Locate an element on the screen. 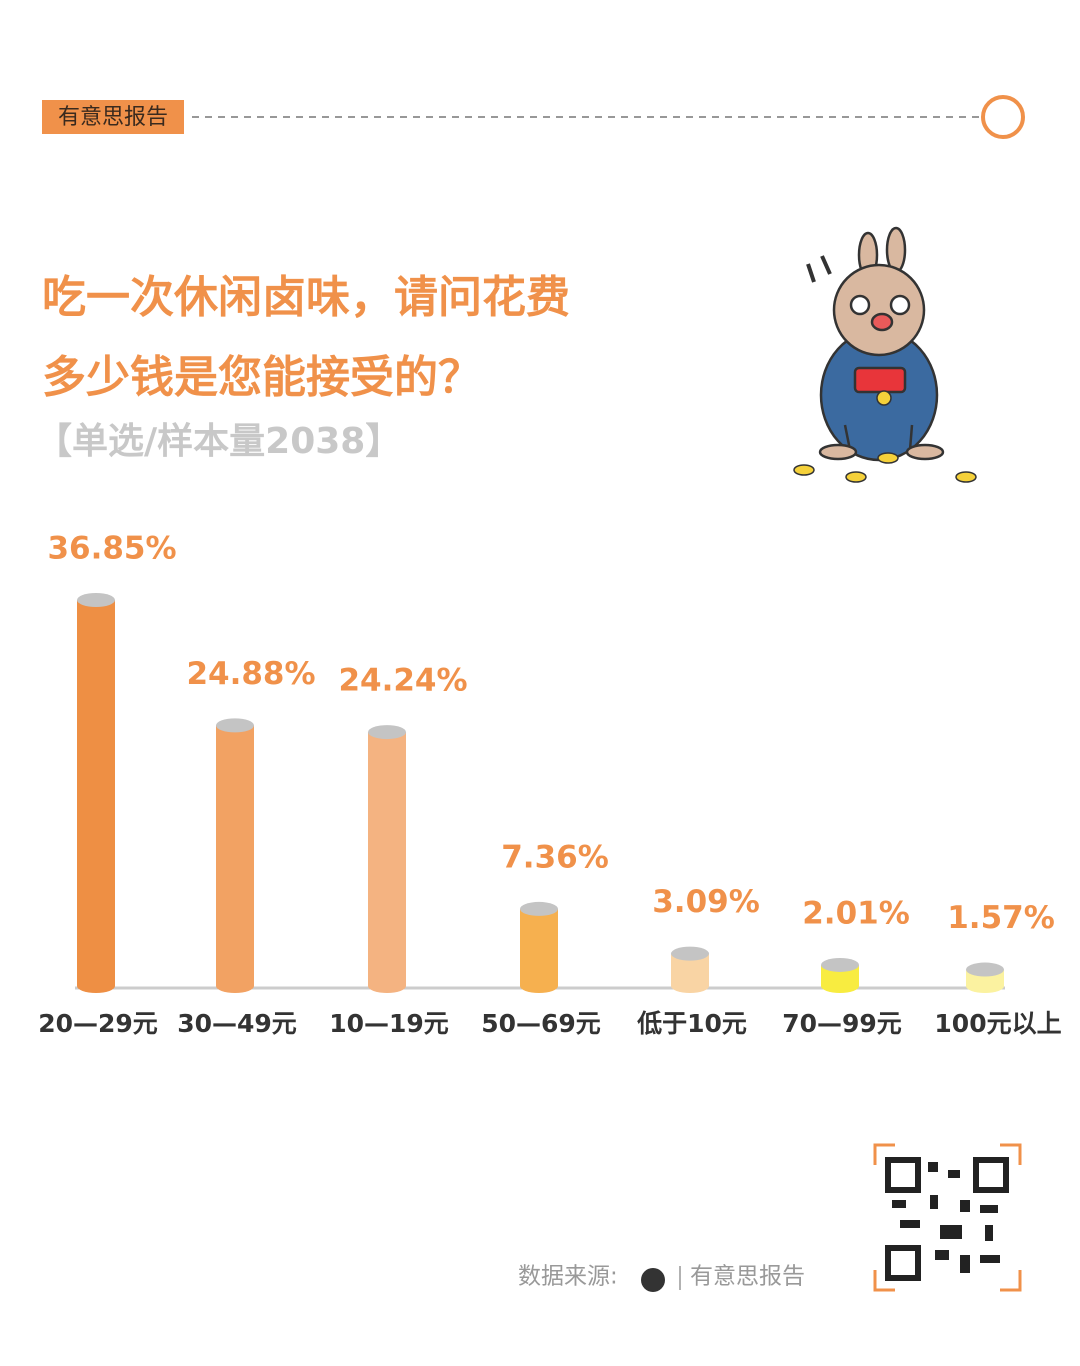 The width and height of the screenshot is (1080, 1366). value-label: 24.88% is located at coordinates (250, 674).